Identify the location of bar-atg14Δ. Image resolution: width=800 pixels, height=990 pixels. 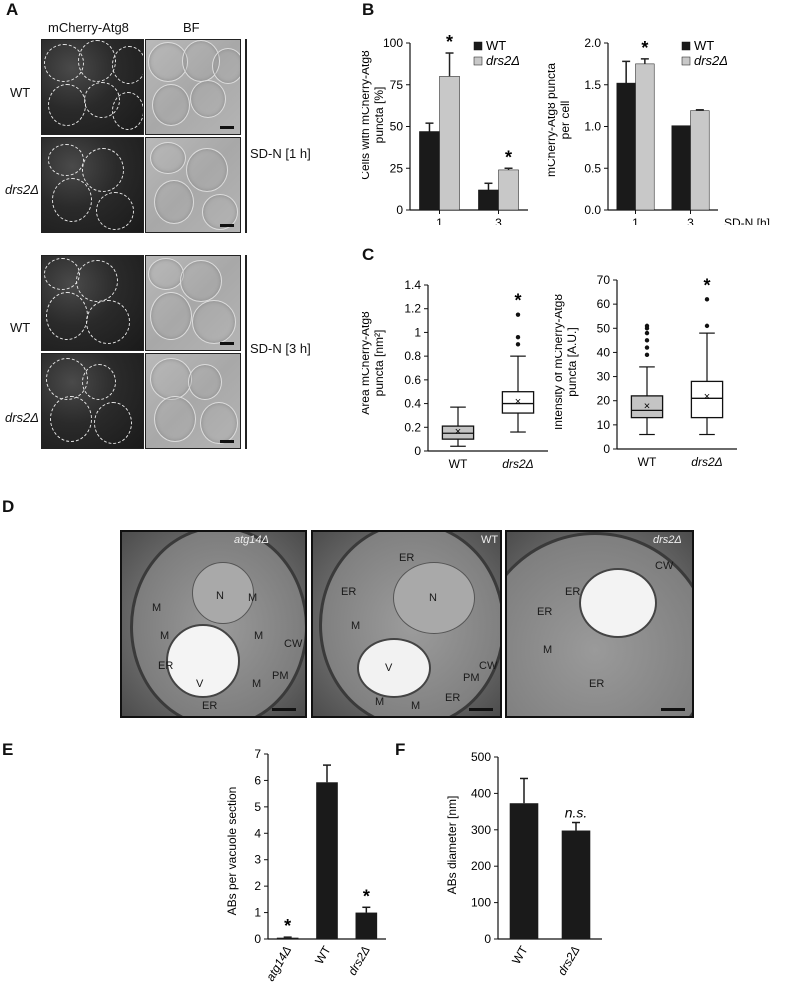
(287, 938).